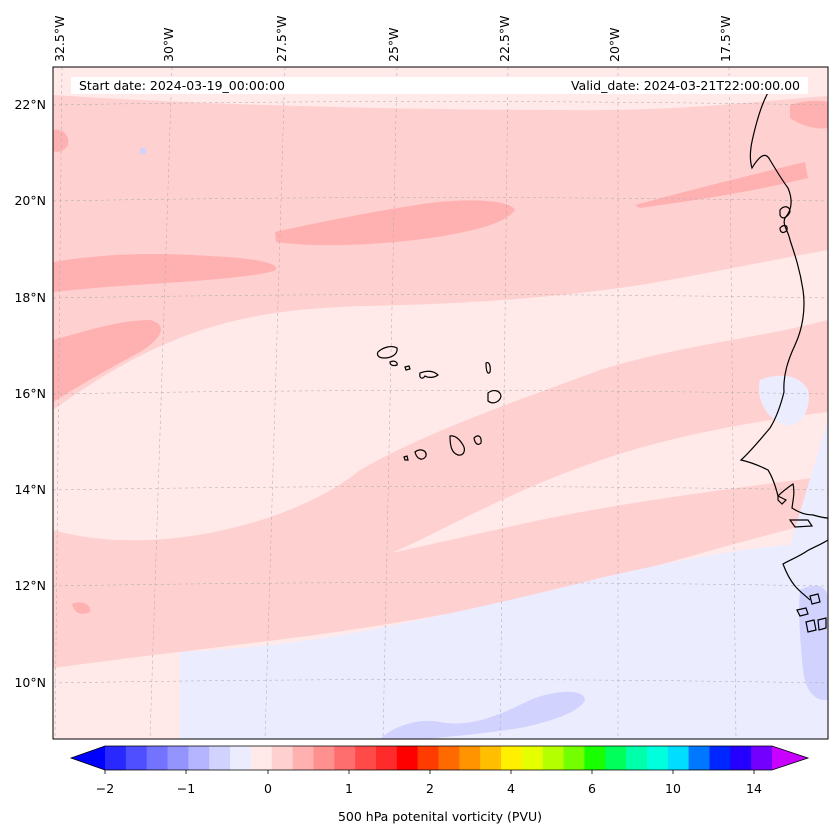 This screenshot has width=837, height=836. What do you see at coordinates (30, 297) in the screenshot?
I see `latitude-label: 18°N` at bounding box center [30, 297].